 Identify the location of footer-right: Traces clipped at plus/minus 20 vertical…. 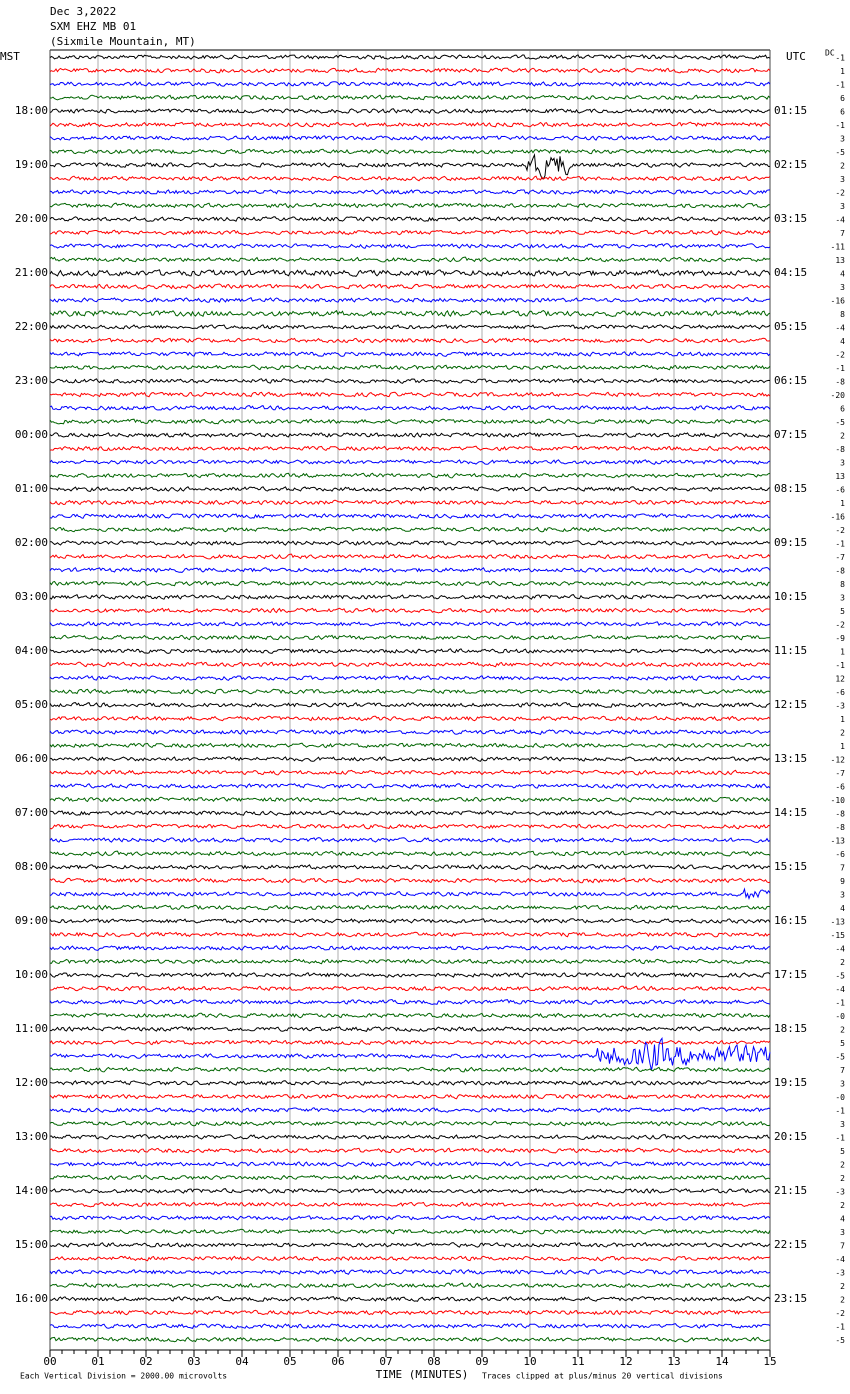
(602, 1376).